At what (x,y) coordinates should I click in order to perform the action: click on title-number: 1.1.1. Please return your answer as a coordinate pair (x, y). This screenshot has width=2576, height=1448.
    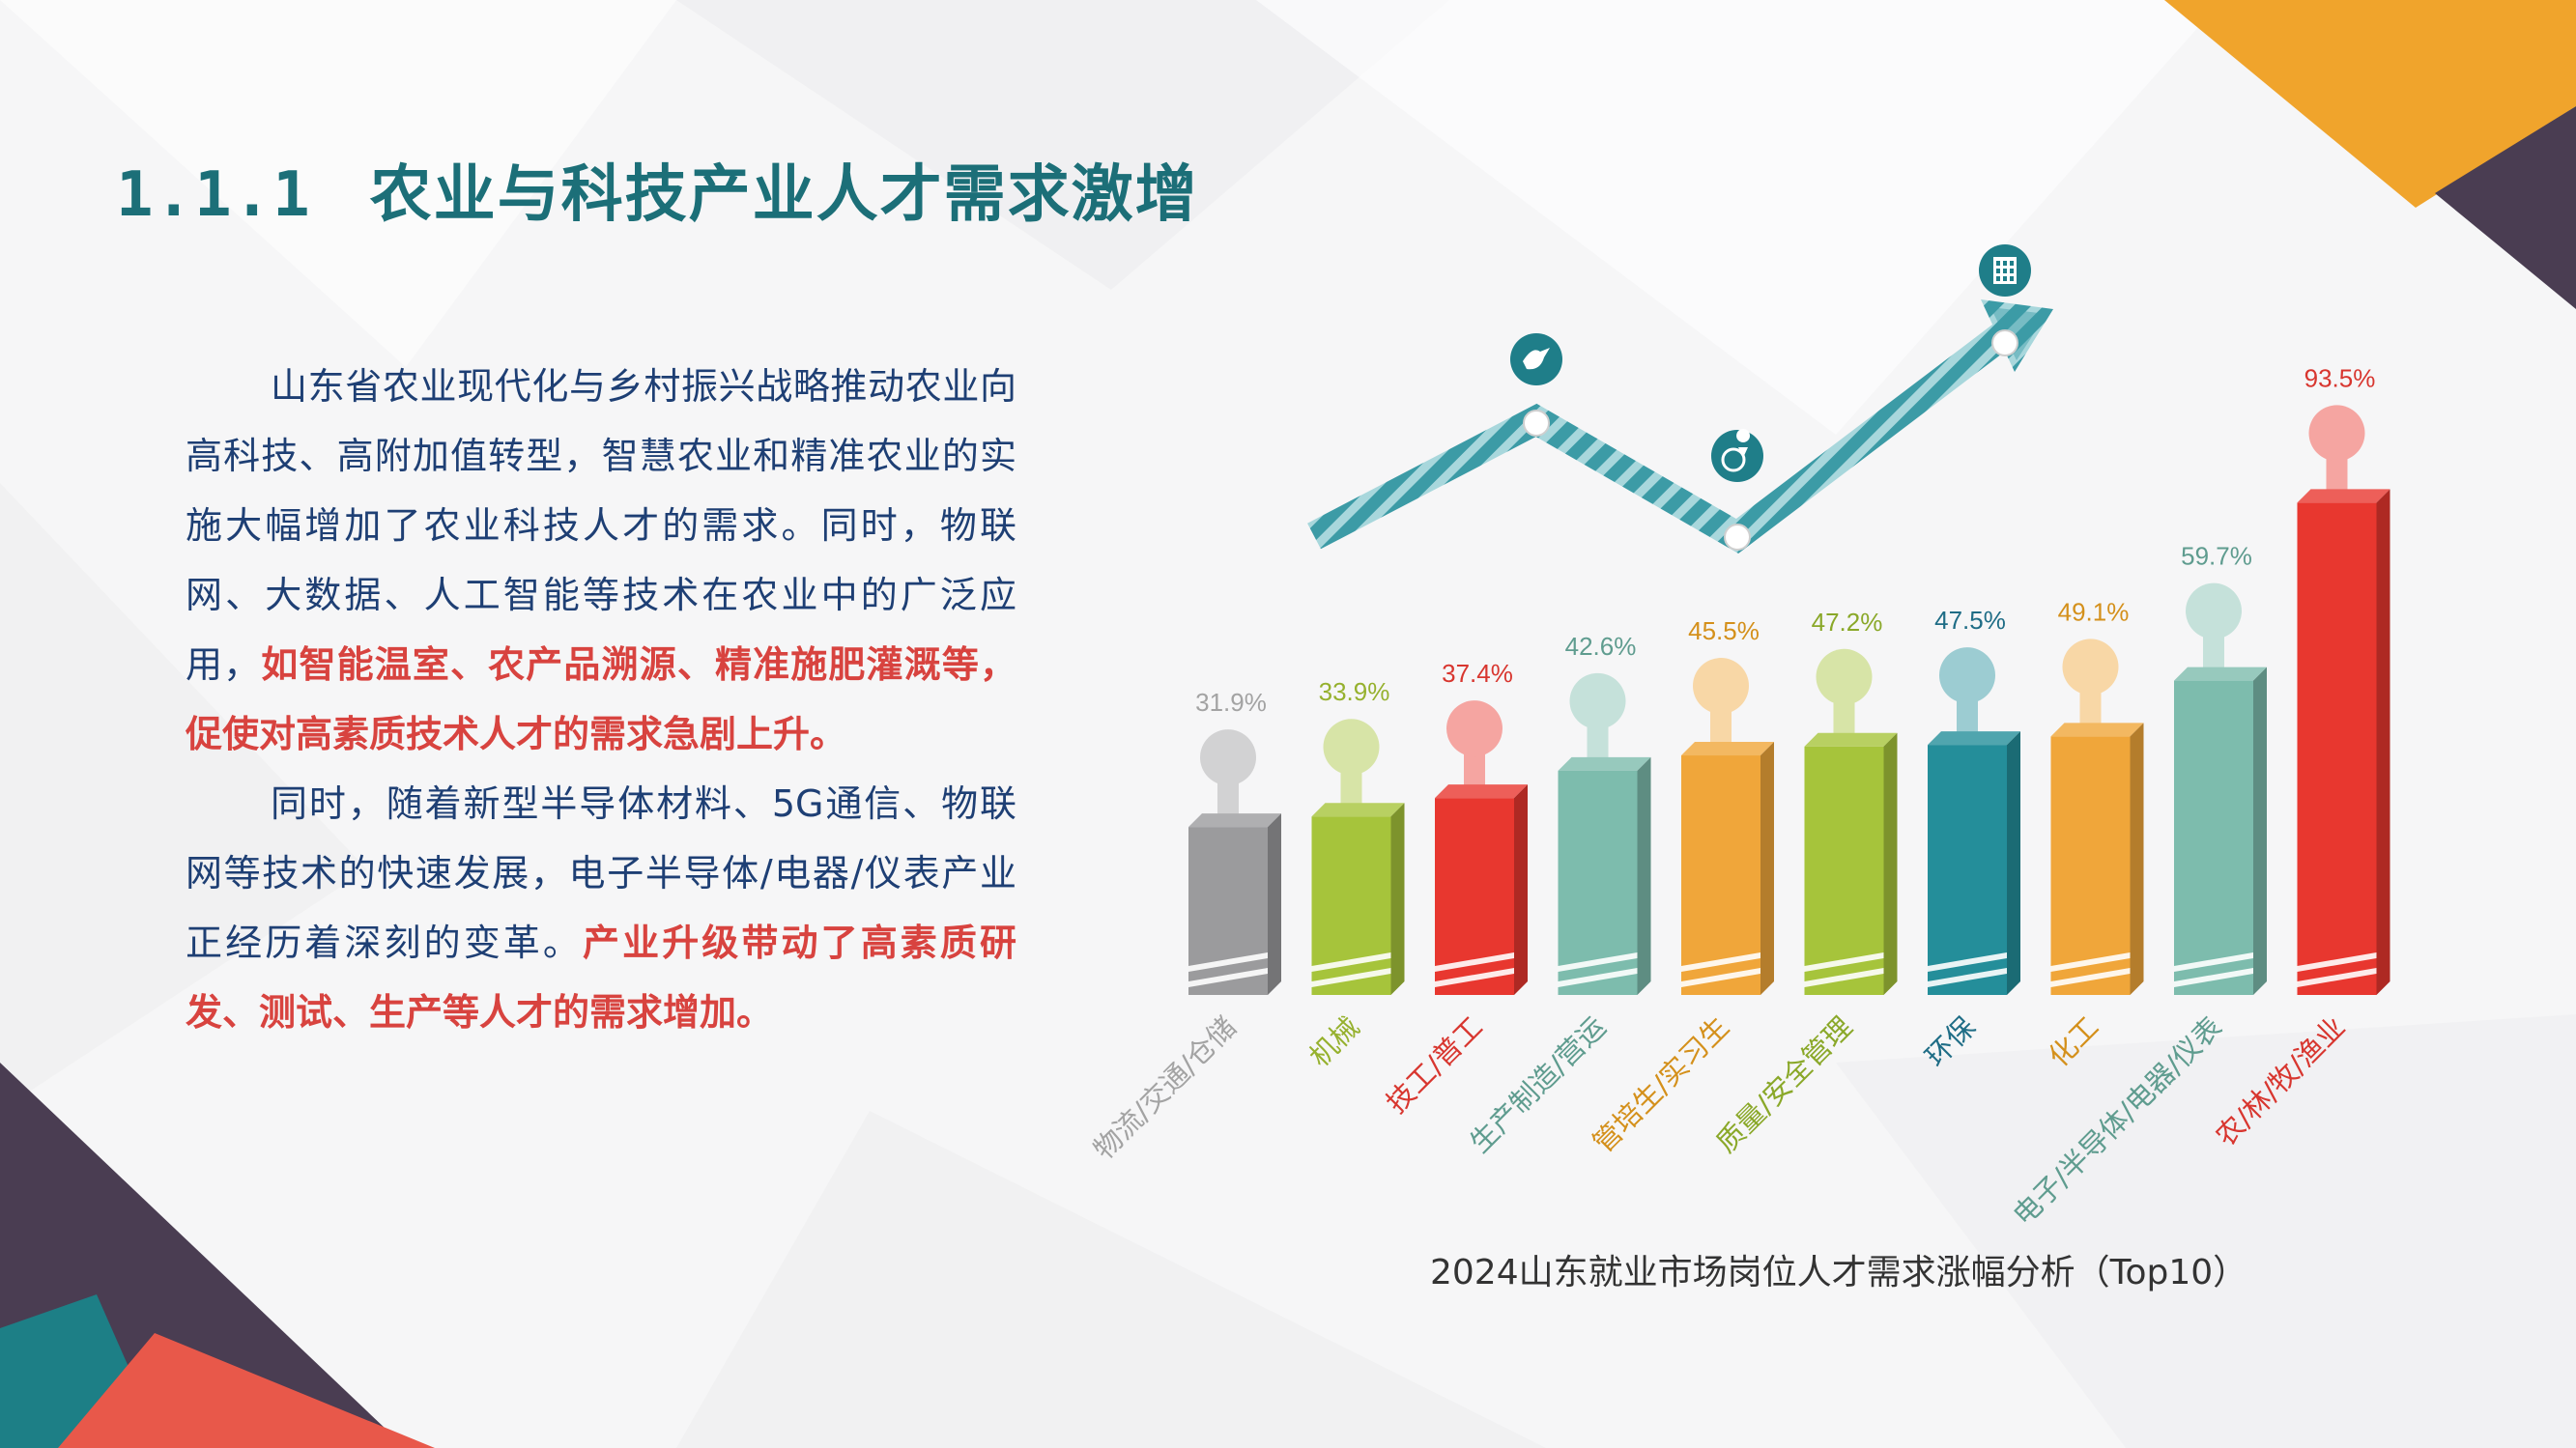
    Looking at the image, I should click on (214, 195).